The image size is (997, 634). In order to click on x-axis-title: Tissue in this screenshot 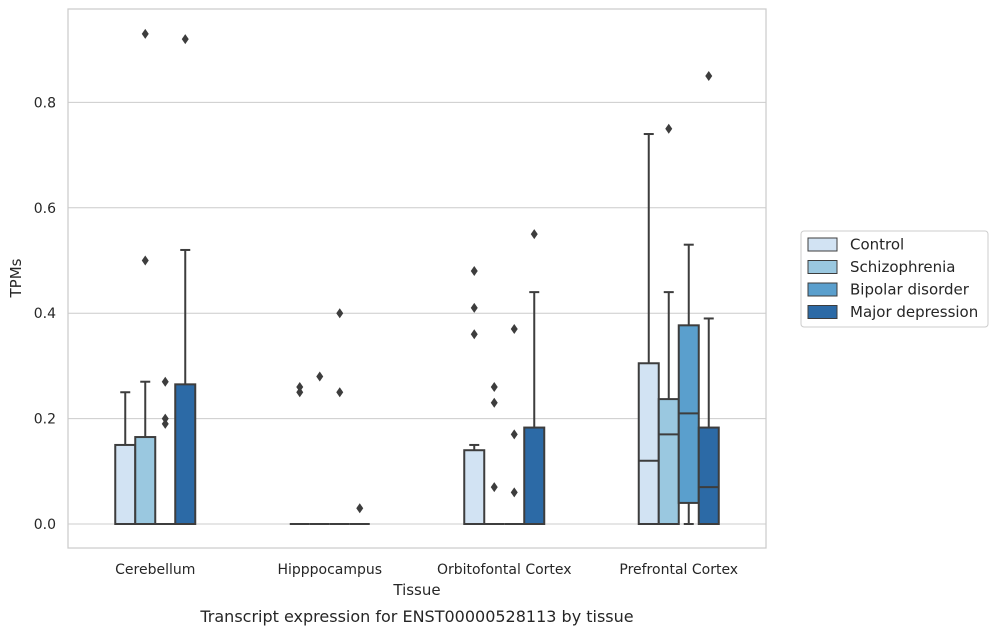, I will do `click(416, 590)`.